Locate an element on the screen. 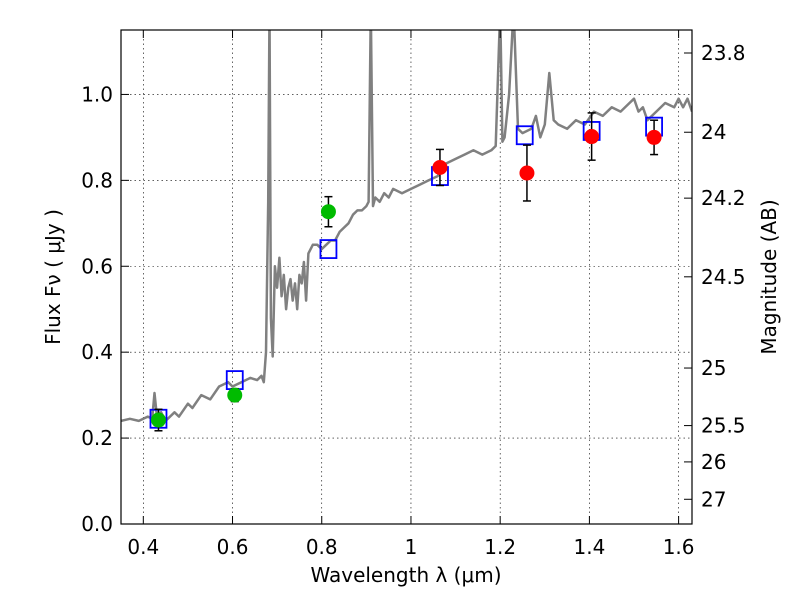 This screenshot has height=600, width=800. y-tick-label: 0.6 is located at coordinates (97, 266).